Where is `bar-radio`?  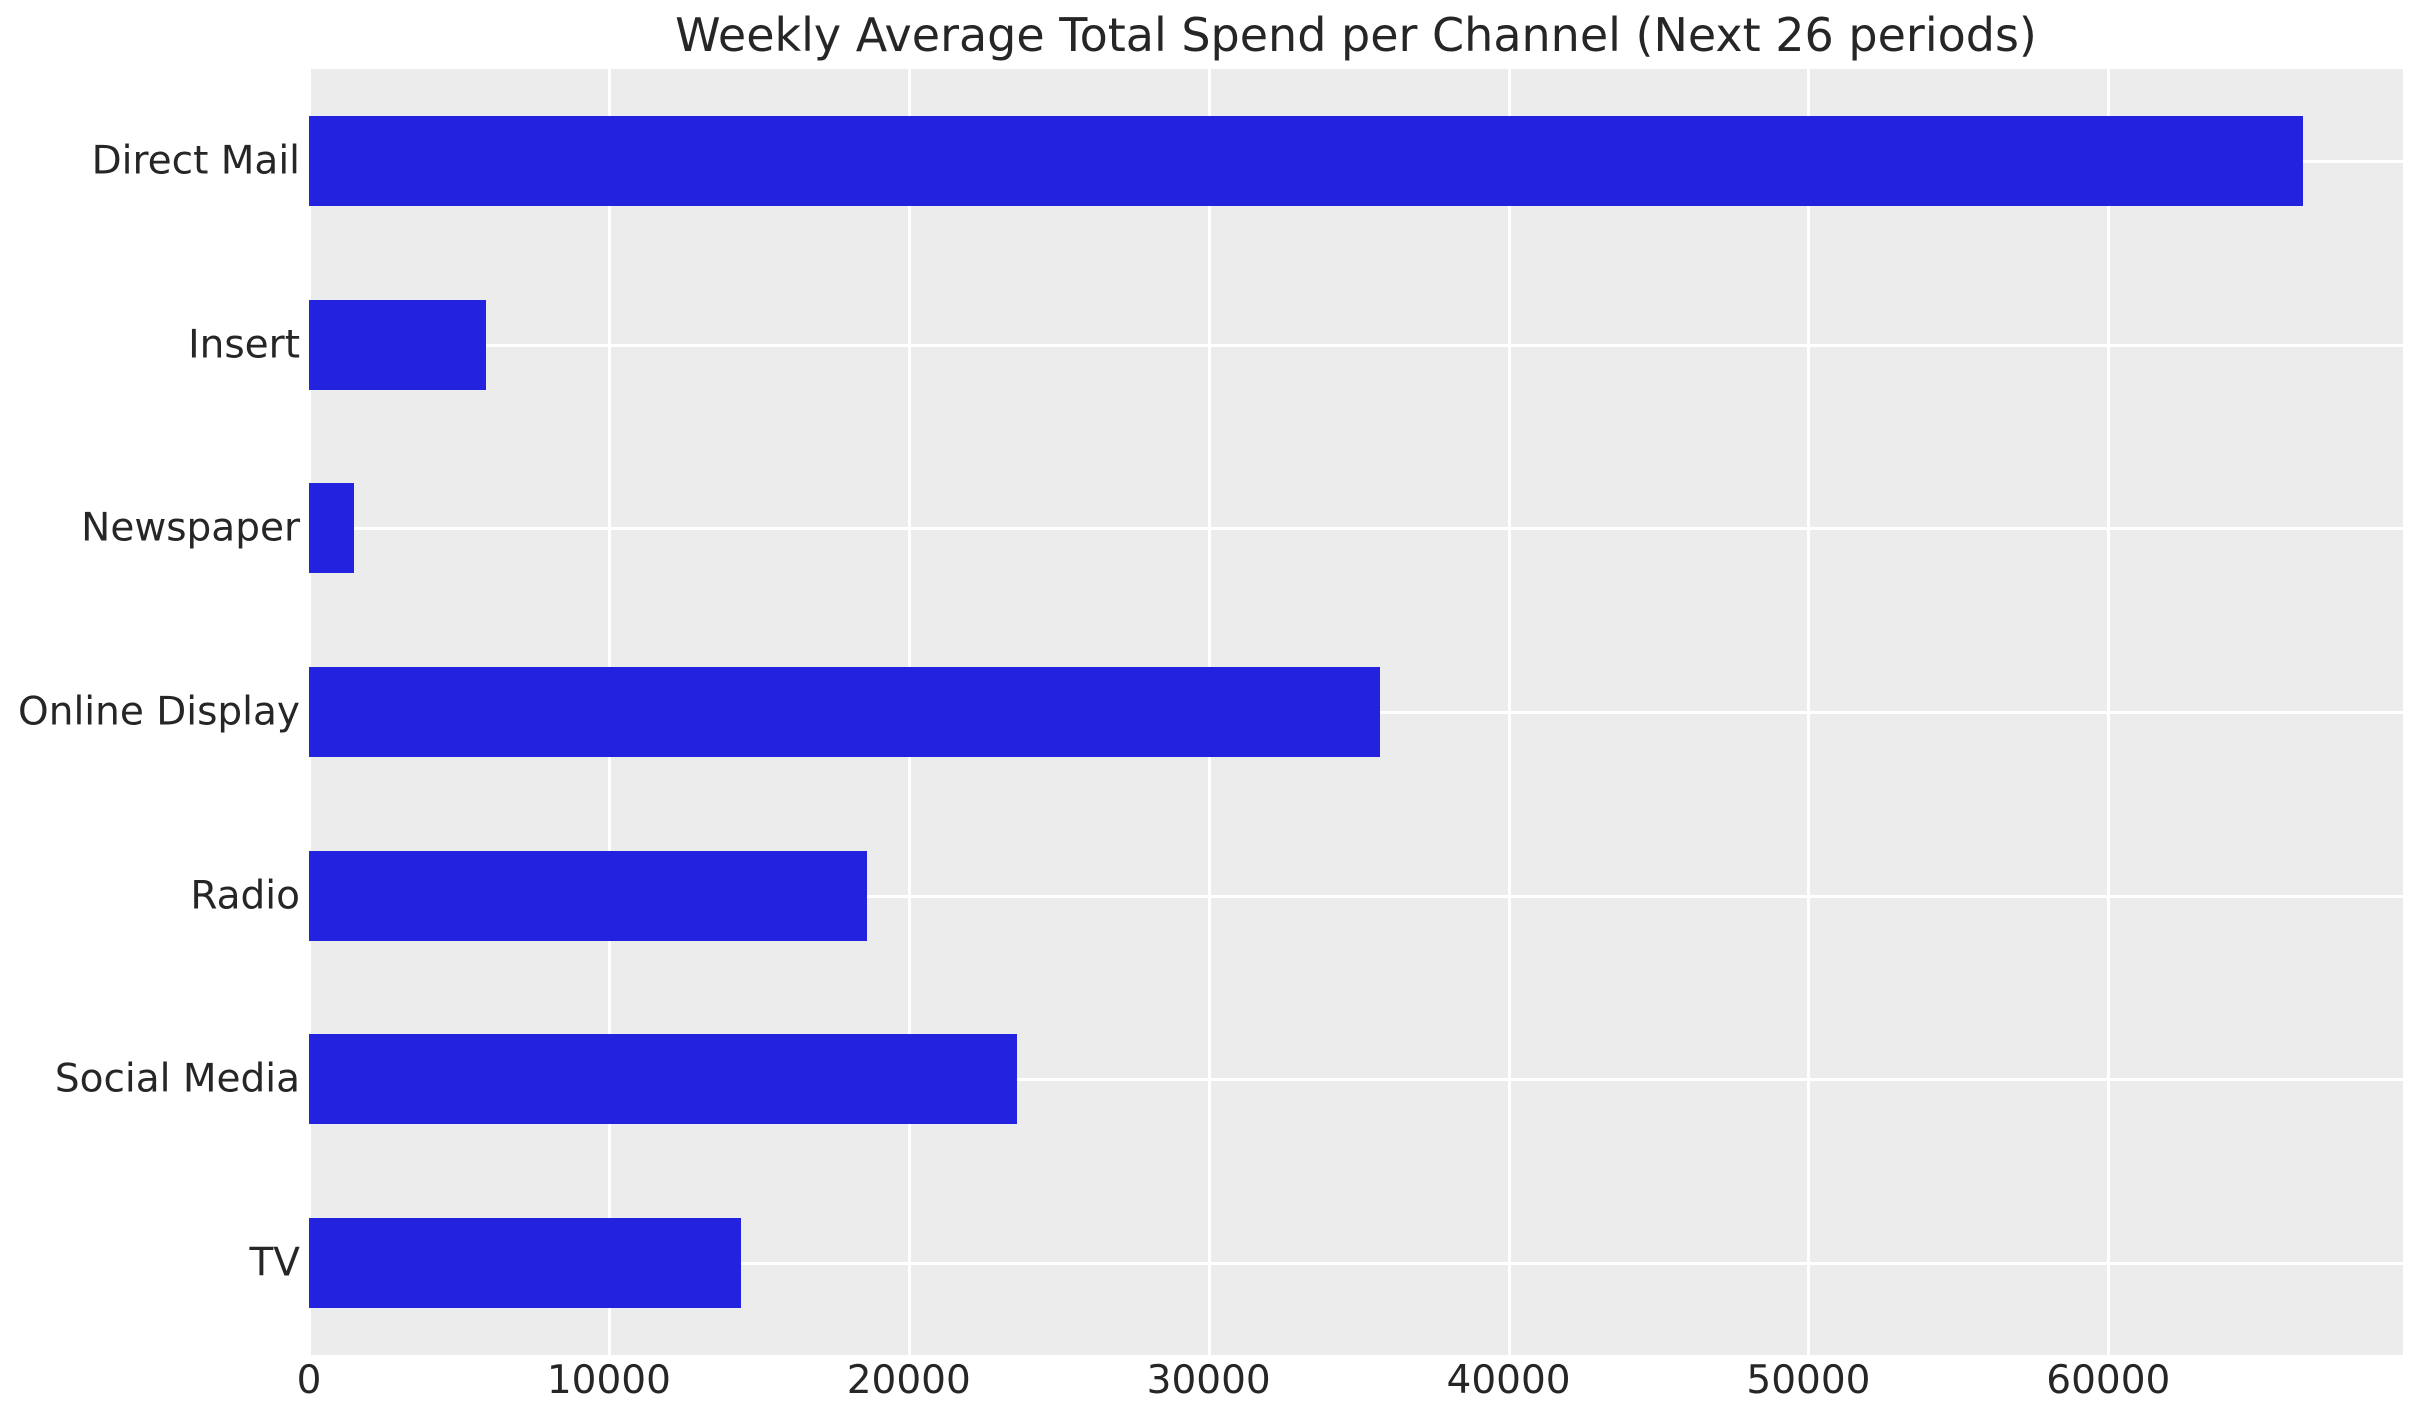 bar-radio is located at coordinates (588, 896).